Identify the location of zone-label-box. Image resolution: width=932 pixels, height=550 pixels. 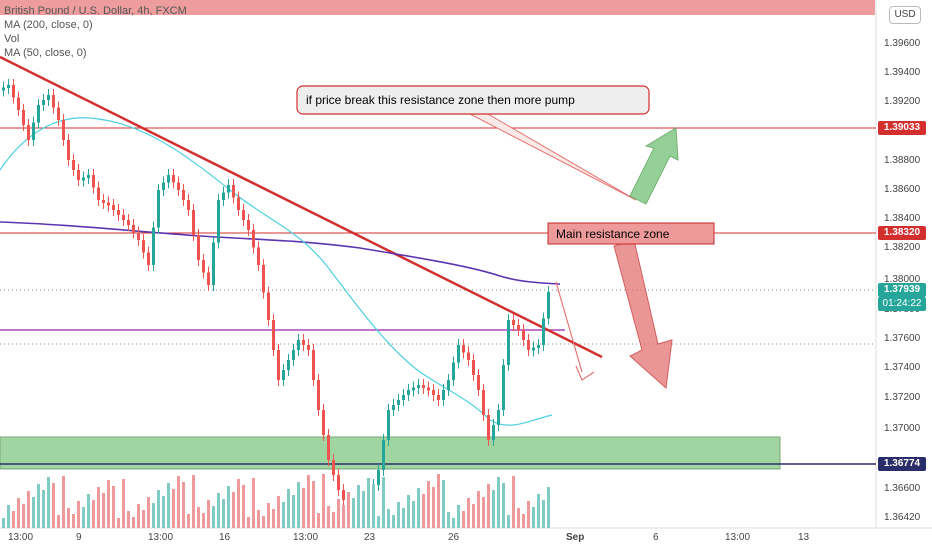
(631, 233).